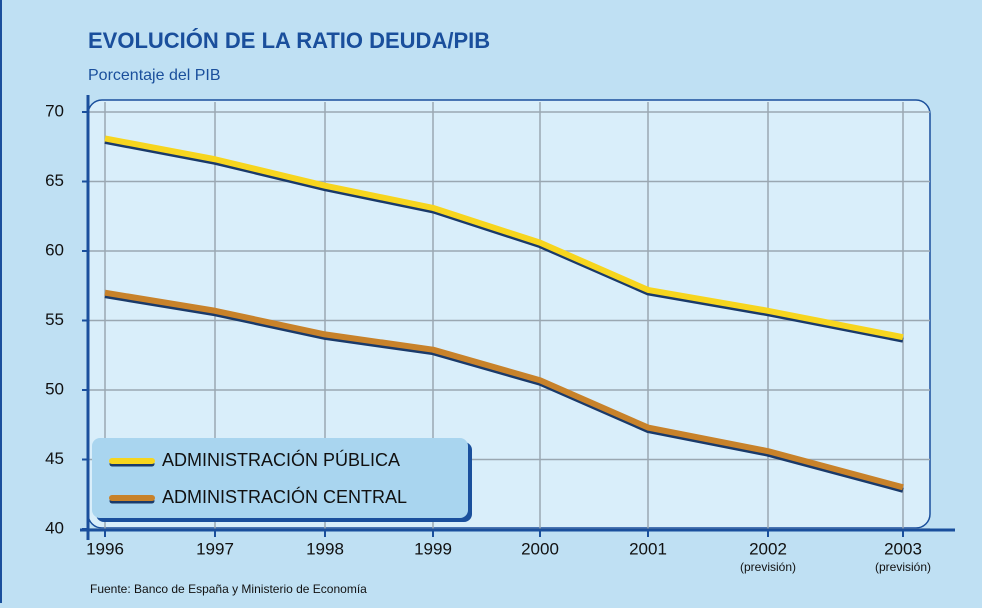 Image resolution: width=982 pixels, height=608 pixels. I want to click on legend, so click(280, 478).